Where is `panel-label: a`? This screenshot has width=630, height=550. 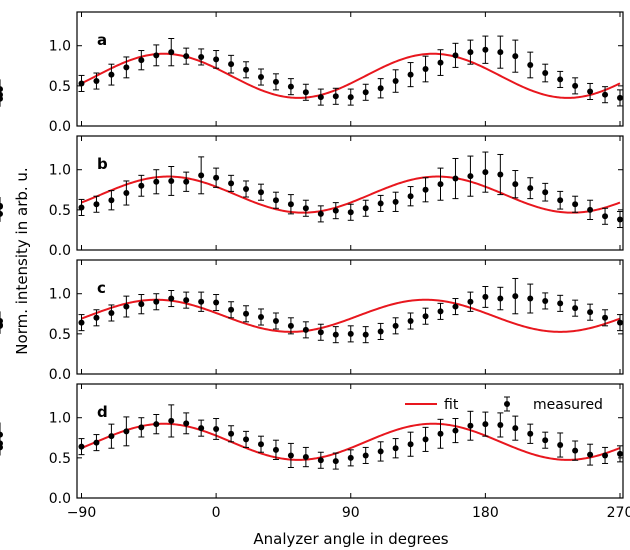 panel-label: a is located at coordinates (102, 40).